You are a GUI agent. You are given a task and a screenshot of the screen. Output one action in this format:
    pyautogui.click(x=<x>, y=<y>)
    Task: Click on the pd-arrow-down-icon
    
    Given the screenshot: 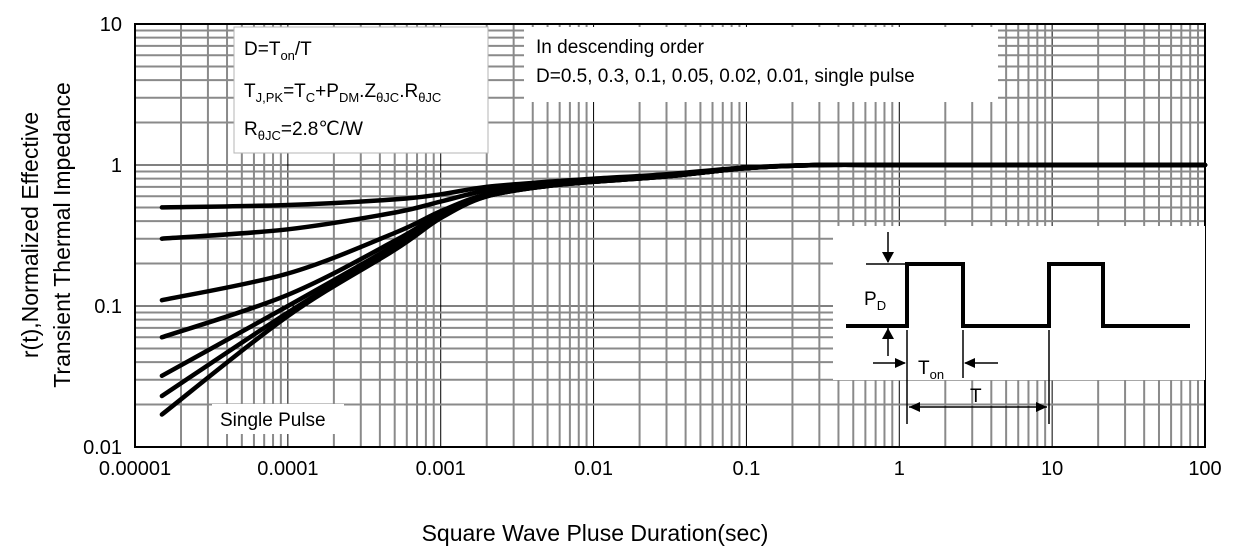 What is the action you would take?
    pyautogui.click(x=888, y=257)
    